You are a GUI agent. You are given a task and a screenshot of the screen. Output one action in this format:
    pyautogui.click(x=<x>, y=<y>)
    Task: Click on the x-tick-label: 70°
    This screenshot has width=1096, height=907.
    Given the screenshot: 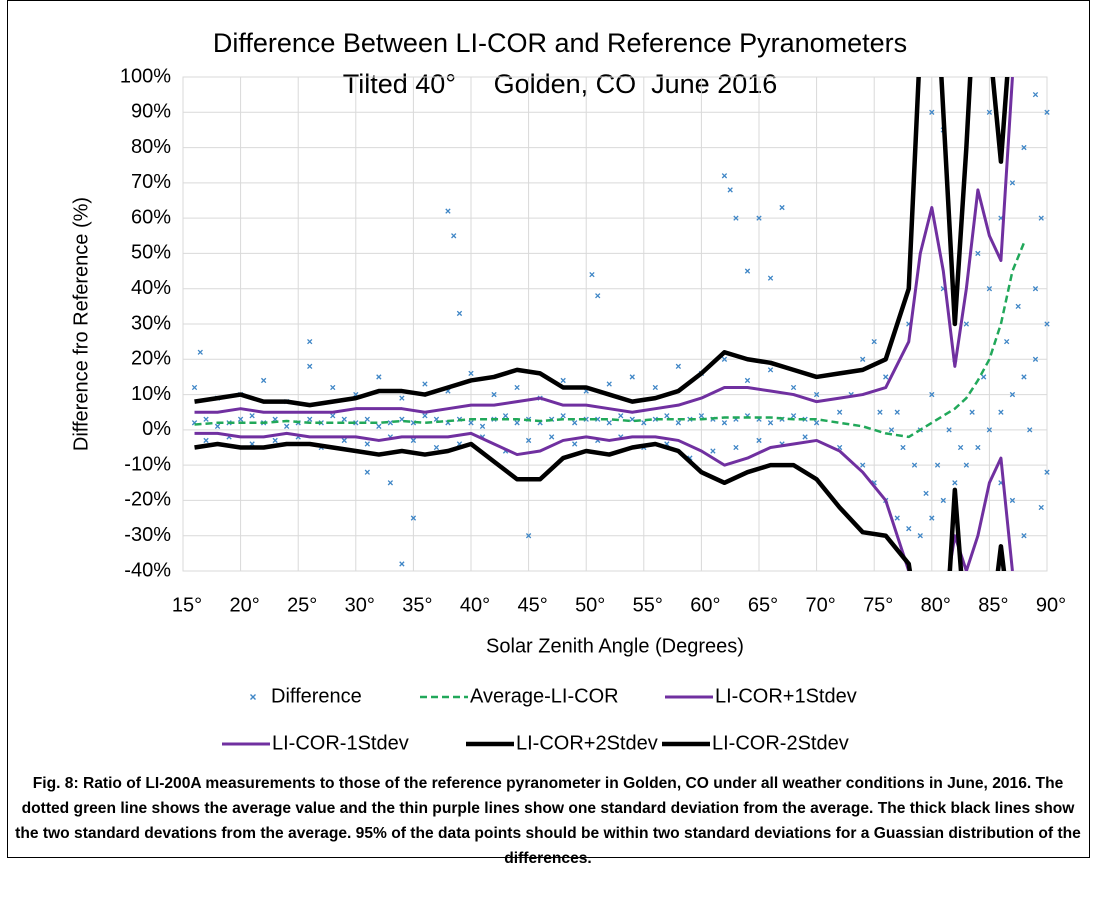 What is the action you would take?
    pyautogui.click(x=820, y=605)
    